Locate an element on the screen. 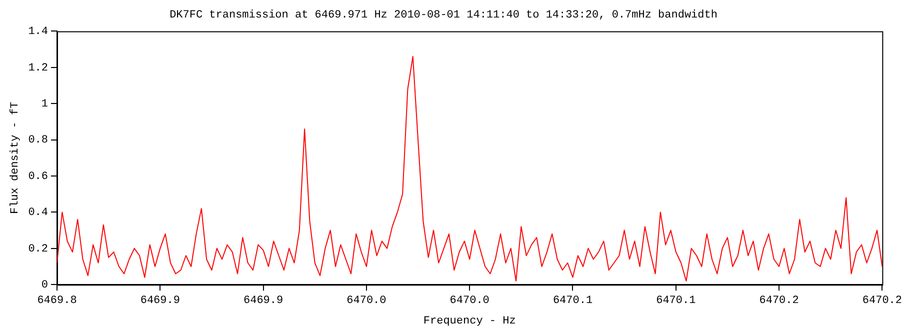 The image size is (905, 333). y-tick-label: 1.2 is located at coordinates (38, 68).